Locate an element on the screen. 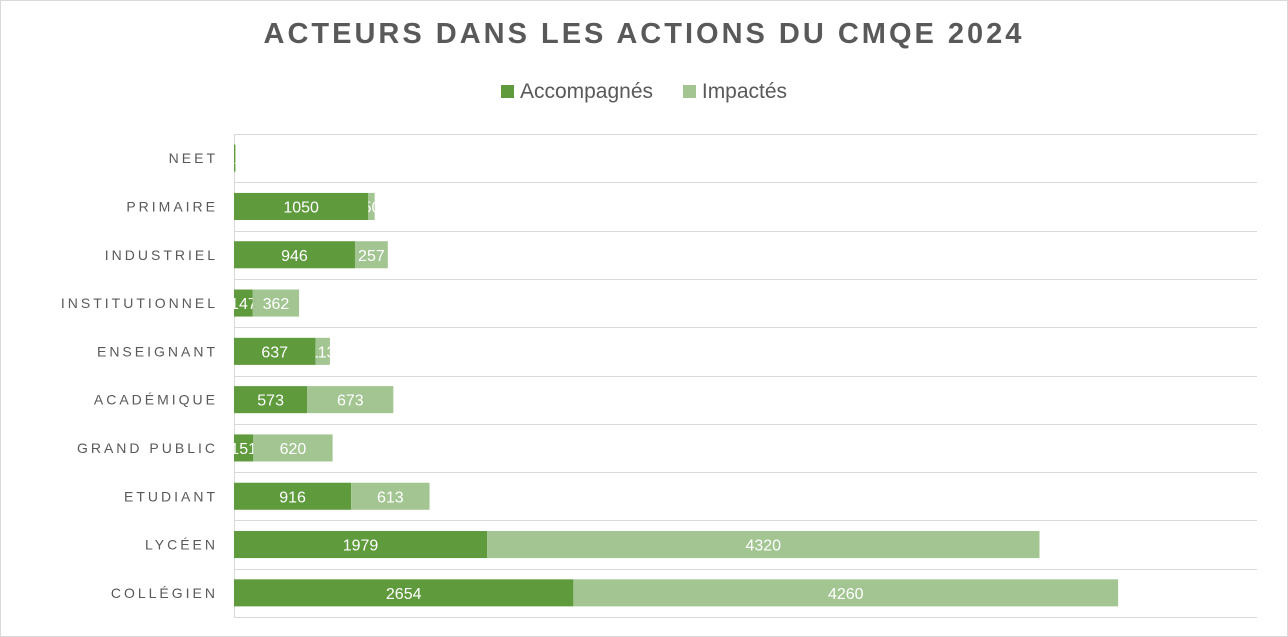 The image size is (1288, 637). category-label: PRIMAIRE is located at coordinates (172, 206).